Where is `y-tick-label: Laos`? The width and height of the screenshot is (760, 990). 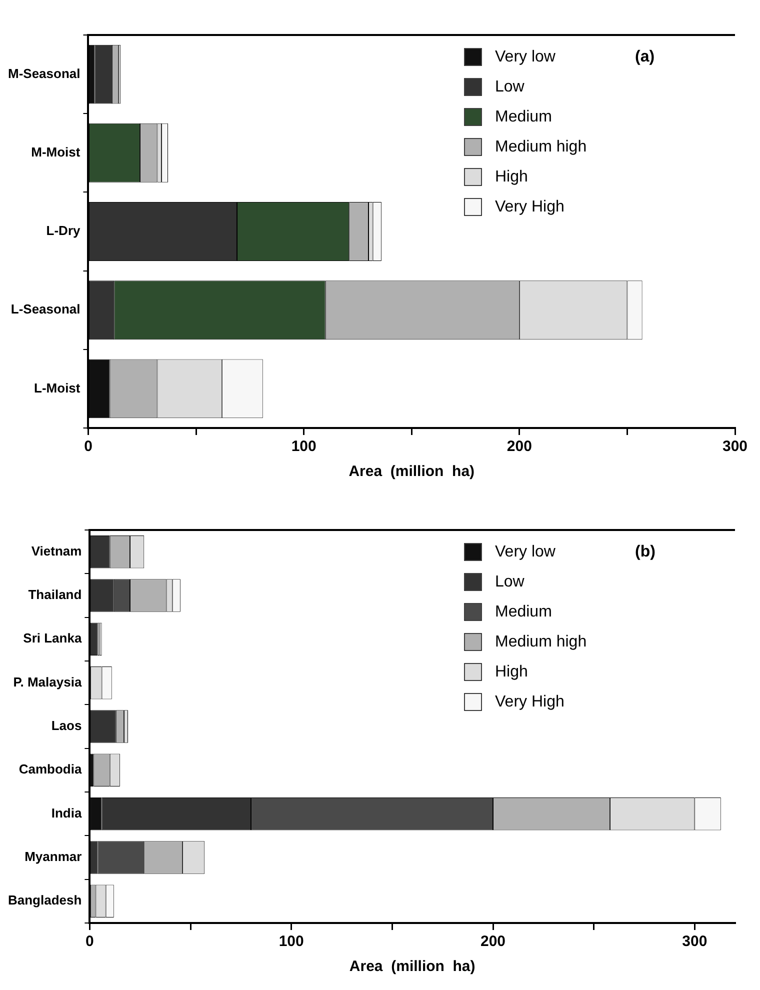
y-tick-label: Laos is located at coordinates (66, 726).